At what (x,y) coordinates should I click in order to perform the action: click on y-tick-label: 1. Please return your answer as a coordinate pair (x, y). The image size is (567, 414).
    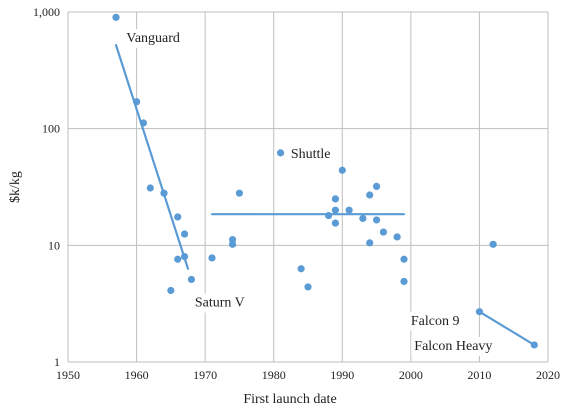
    Looking at the image, I should click on (57, 362).